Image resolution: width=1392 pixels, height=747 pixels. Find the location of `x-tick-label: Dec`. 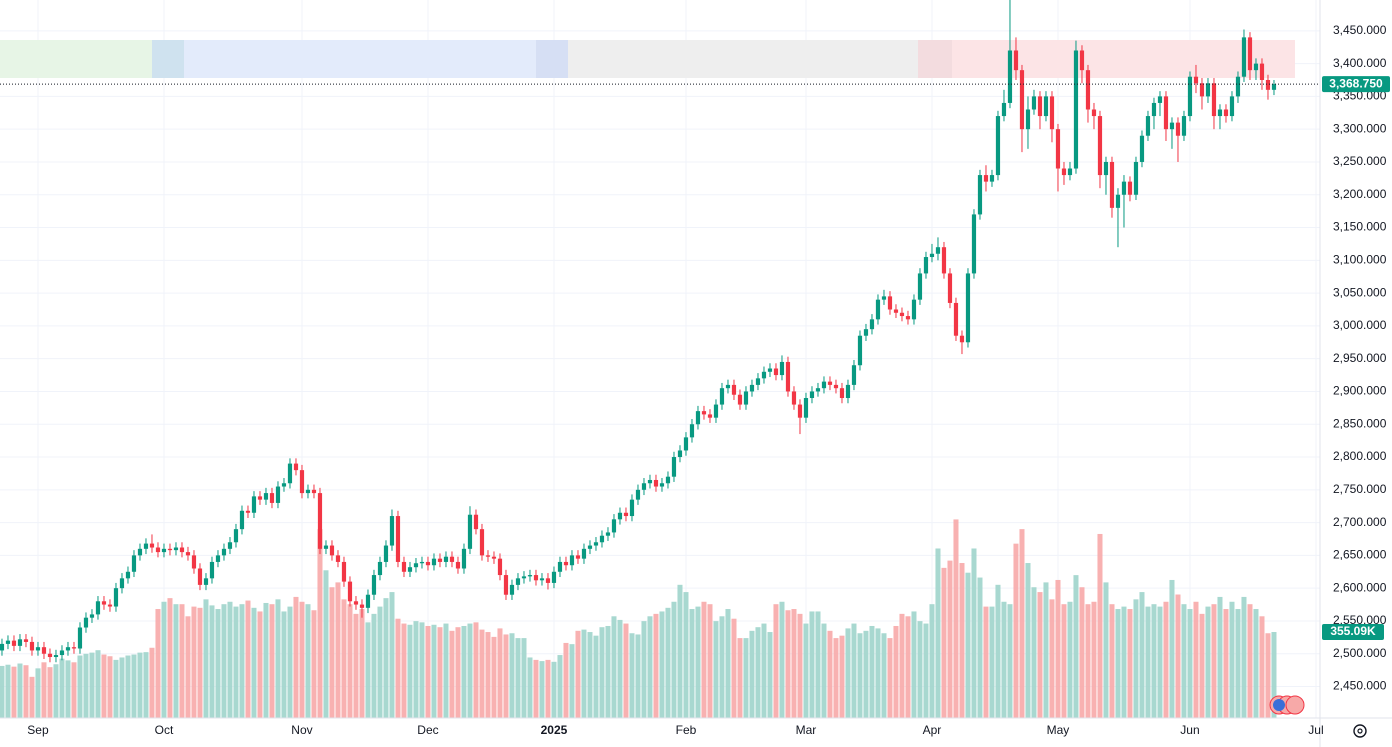

x-tick-label: Dec is located at coordinates (427, 730).